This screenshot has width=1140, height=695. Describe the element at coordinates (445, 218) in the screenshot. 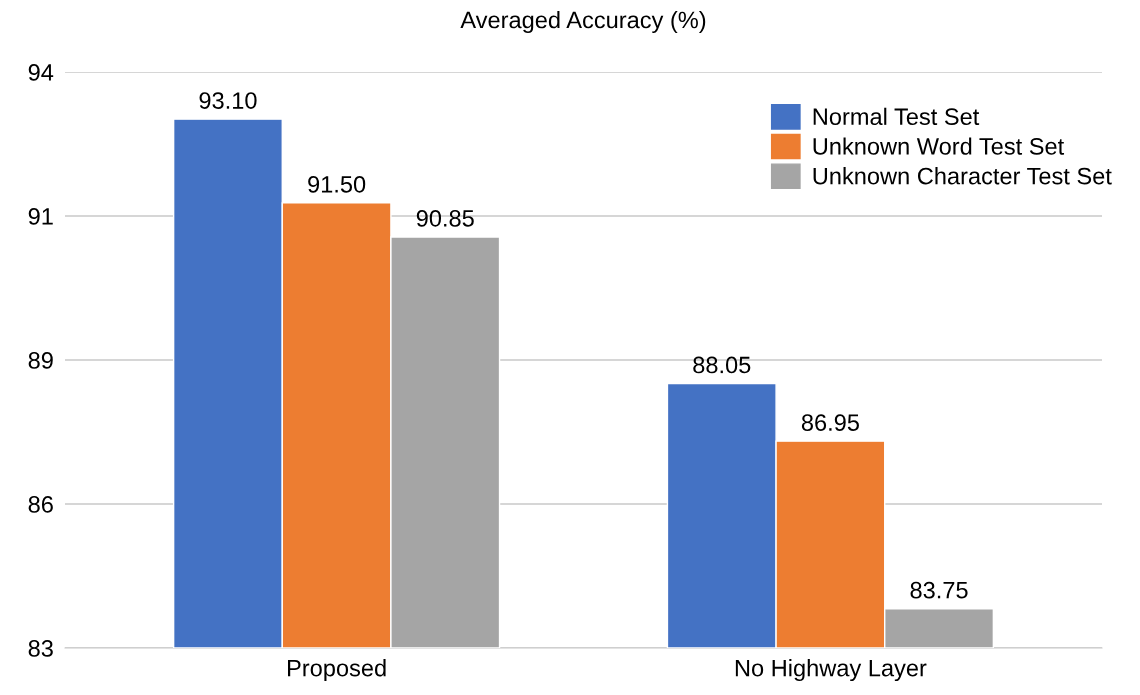

I see `data-label: 90.85` at that location.